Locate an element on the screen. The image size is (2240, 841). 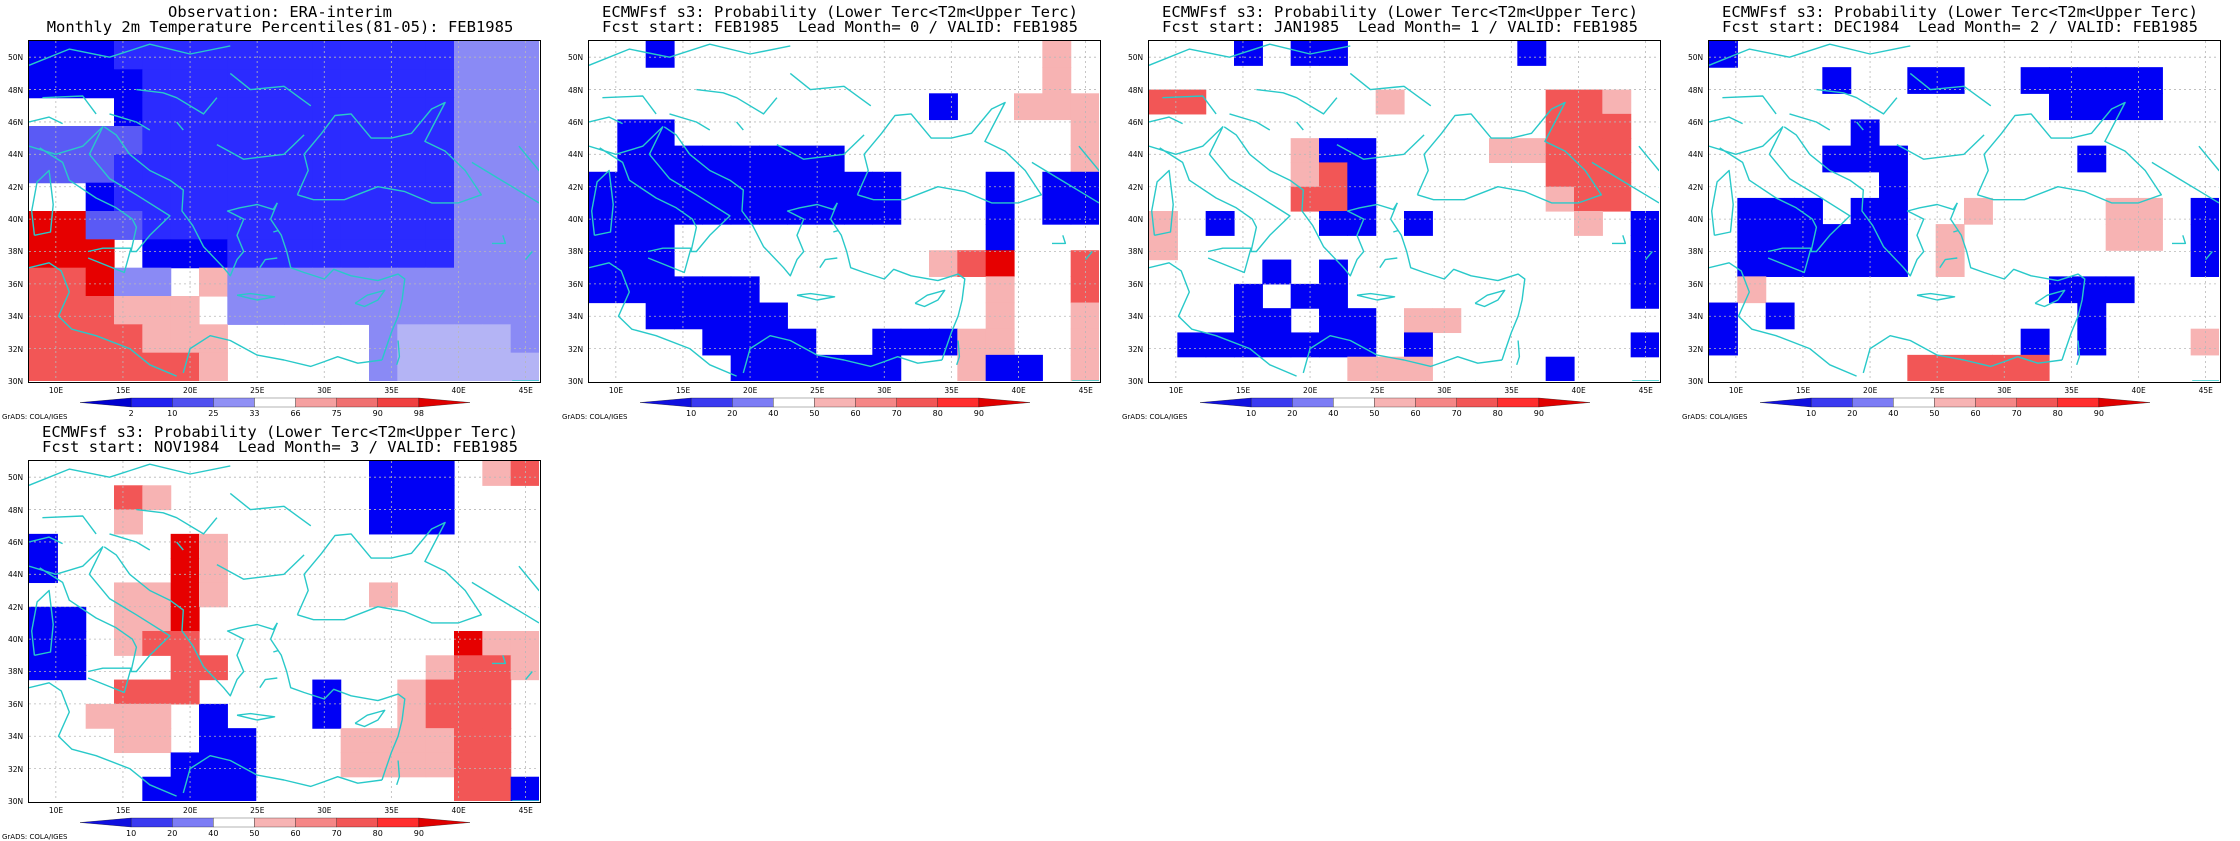
longitude-label: 40E is located at coordinates (458, 390).